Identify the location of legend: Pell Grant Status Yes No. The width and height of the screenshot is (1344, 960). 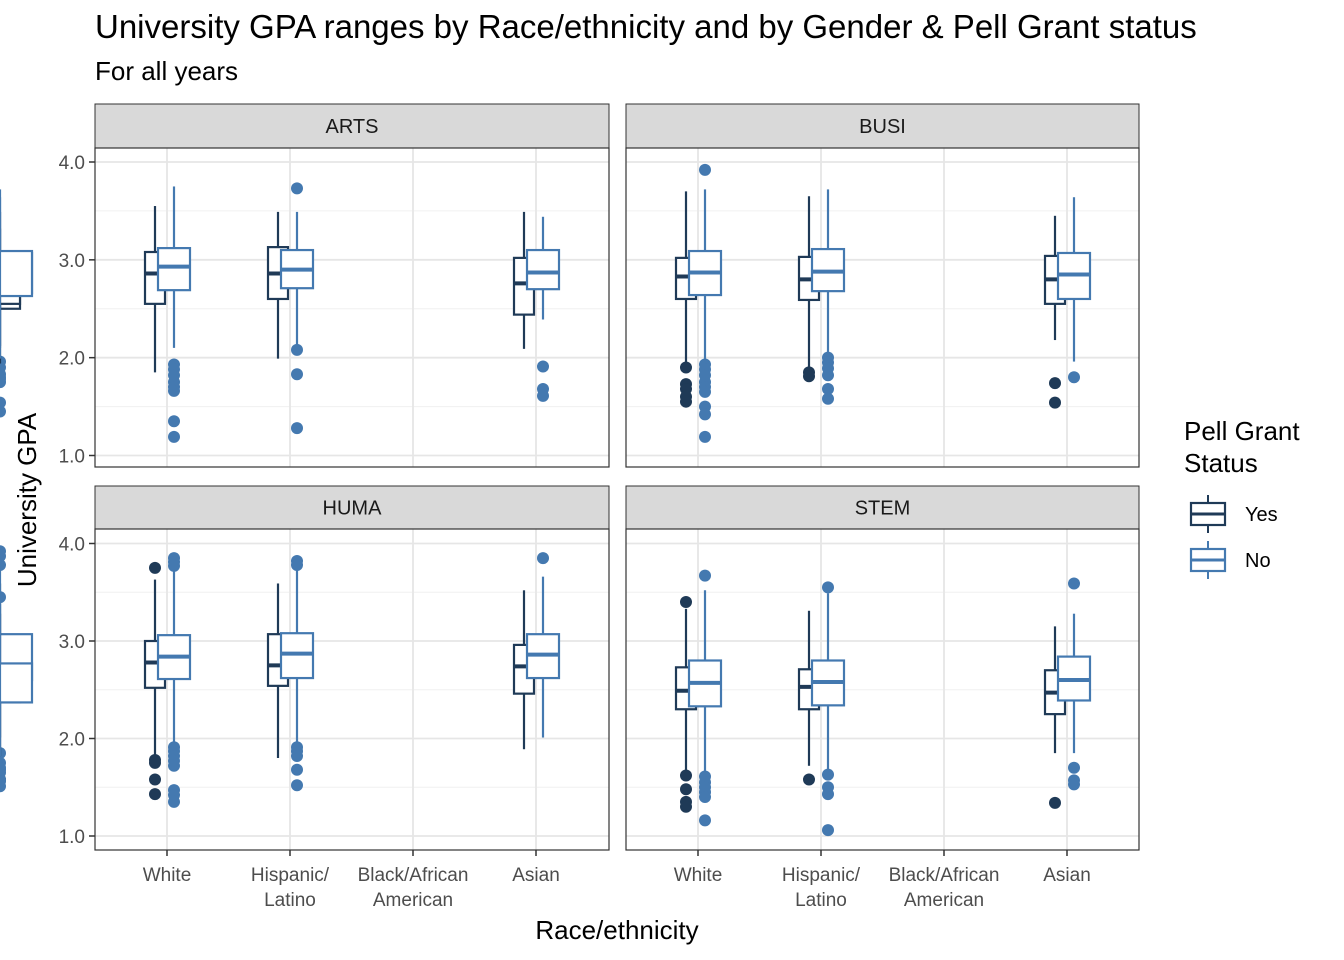
(1242, 497).